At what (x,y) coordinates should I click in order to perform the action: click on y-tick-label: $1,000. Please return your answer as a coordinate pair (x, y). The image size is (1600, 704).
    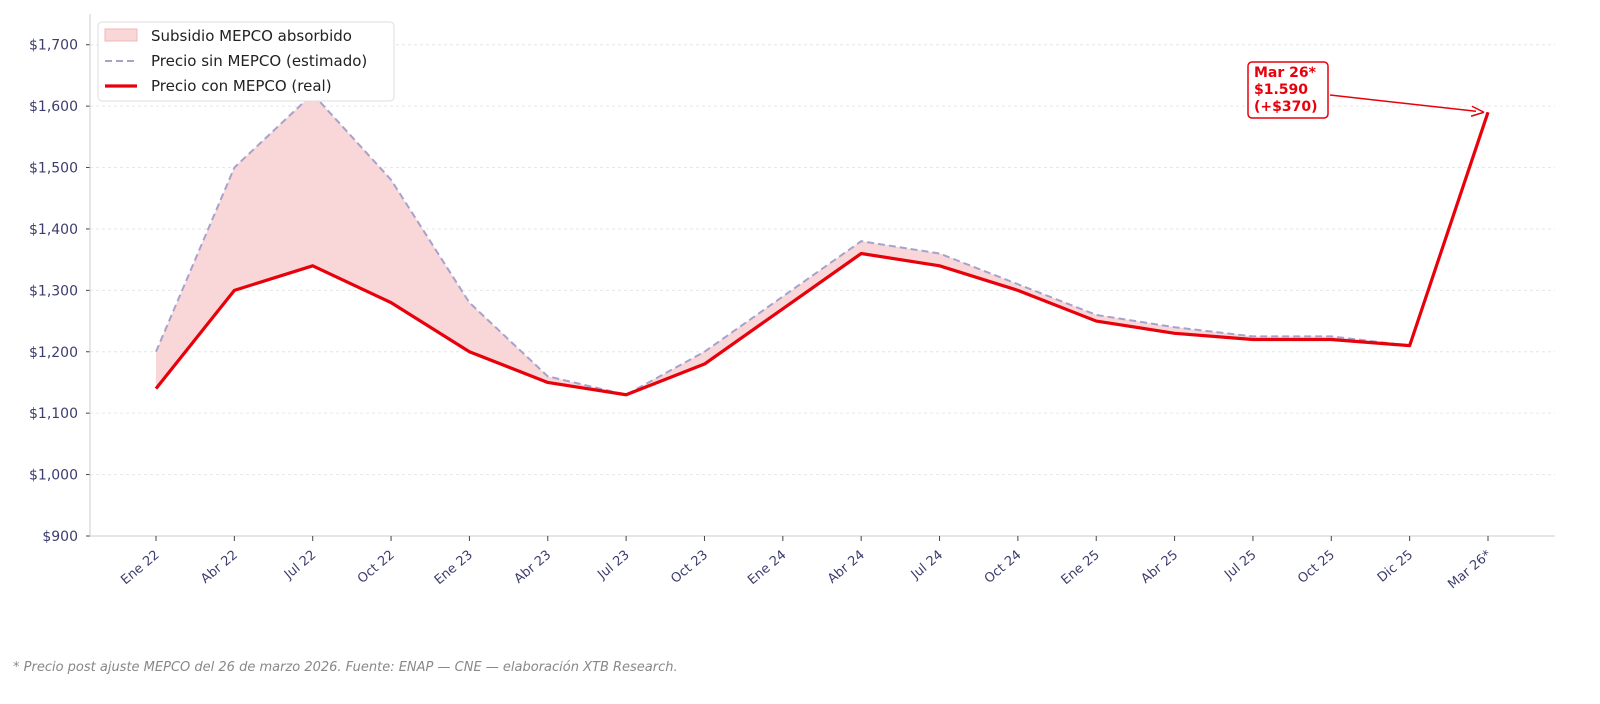
    Looking at the image, I should click on (53, 476).